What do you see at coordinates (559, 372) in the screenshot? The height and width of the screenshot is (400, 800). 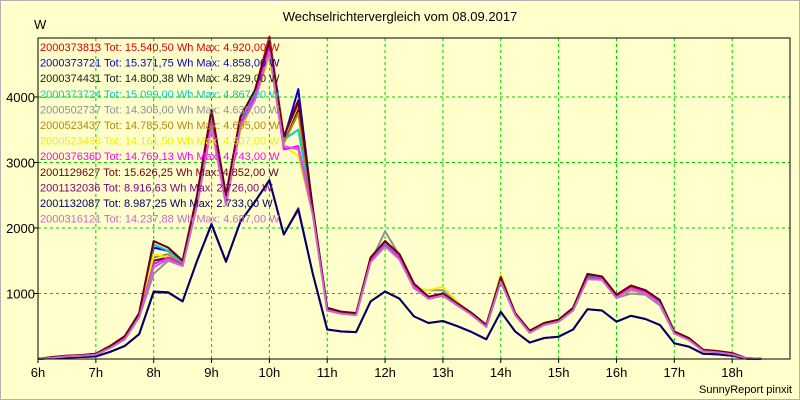 I see `x-tick-label: 15h` at bounding box center [559, 372].